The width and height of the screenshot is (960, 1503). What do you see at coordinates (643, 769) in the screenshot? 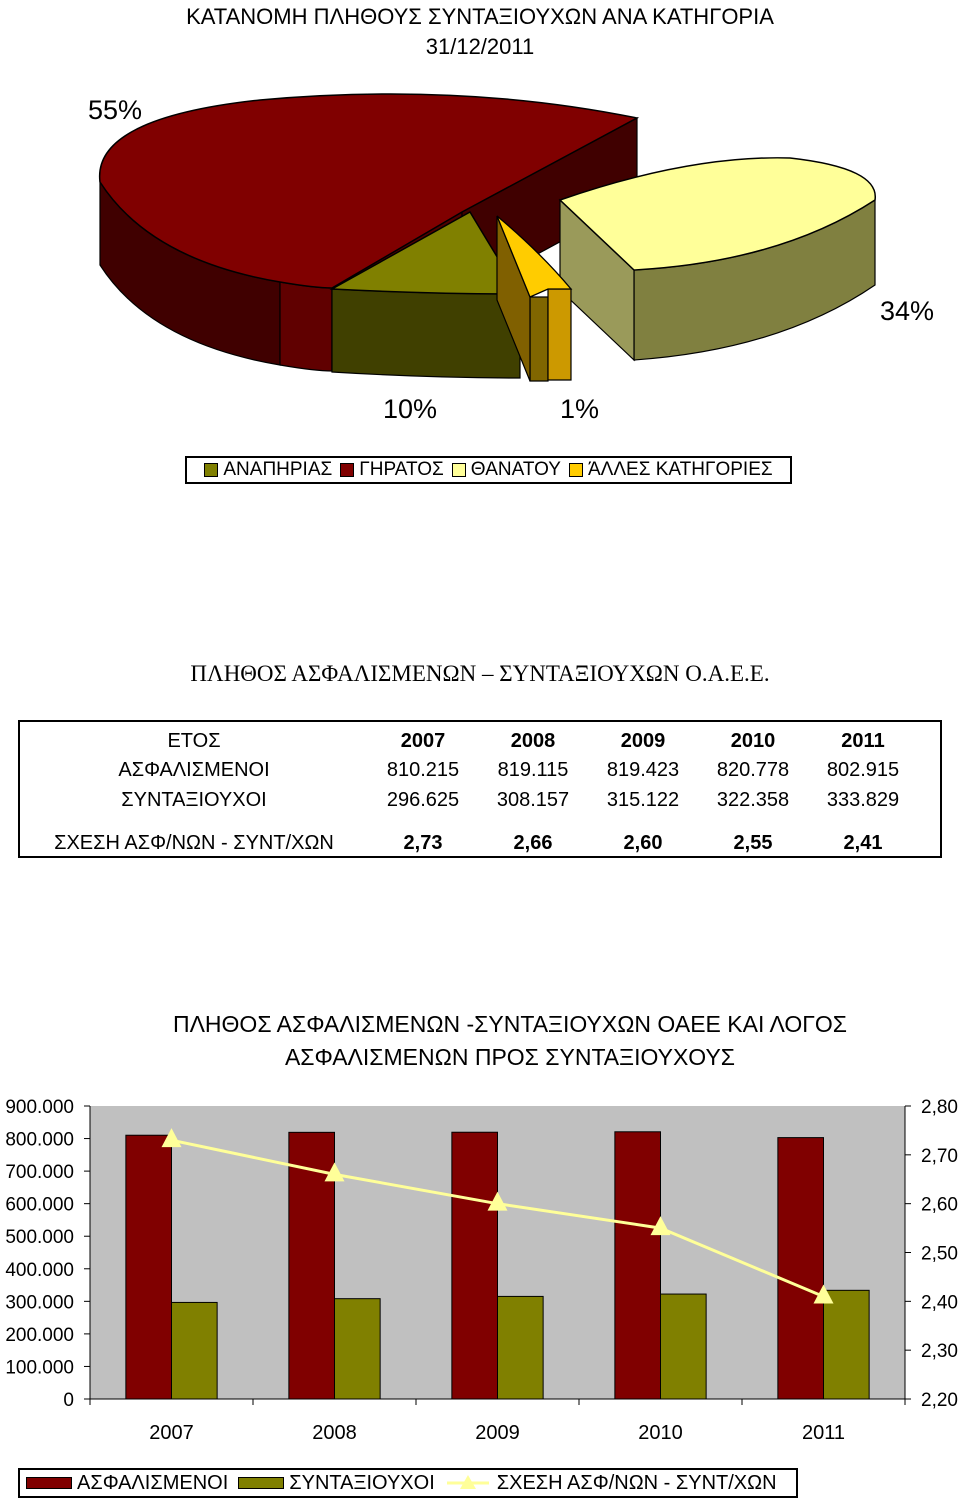
I see `table-insured-value: 819.423` at bounding box center [643, 769].